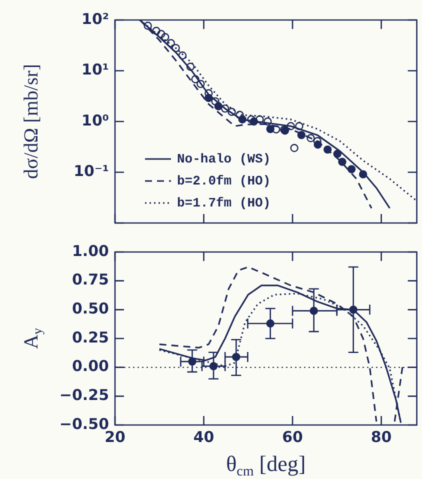  What do you see at coordinates (90, 309) in the screenshot?
I see `y-tick-label: 0.50` at bounding box center [90, 309].